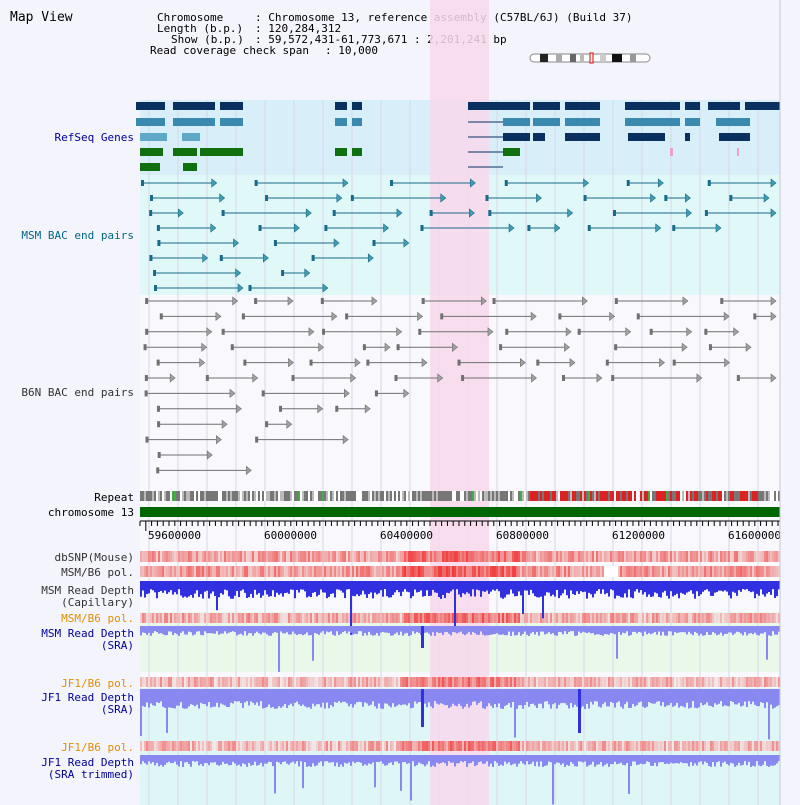  What do you see at coordinates (590, 58) in the screenshot?
I see `chromosome-ideogram` at bounding box center [590, 58].